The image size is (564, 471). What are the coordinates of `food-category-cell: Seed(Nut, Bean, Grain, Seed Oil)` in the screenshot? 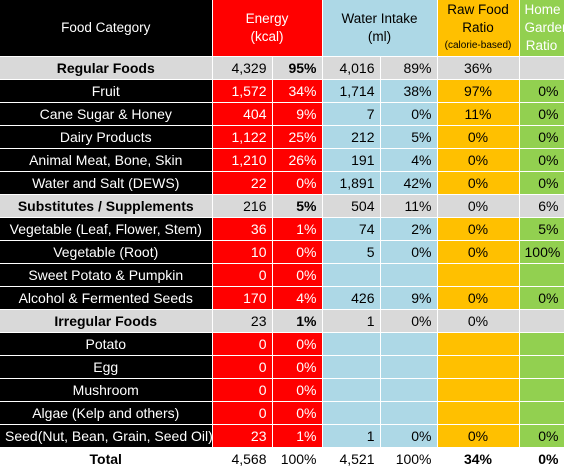 It's located at (106, 436).